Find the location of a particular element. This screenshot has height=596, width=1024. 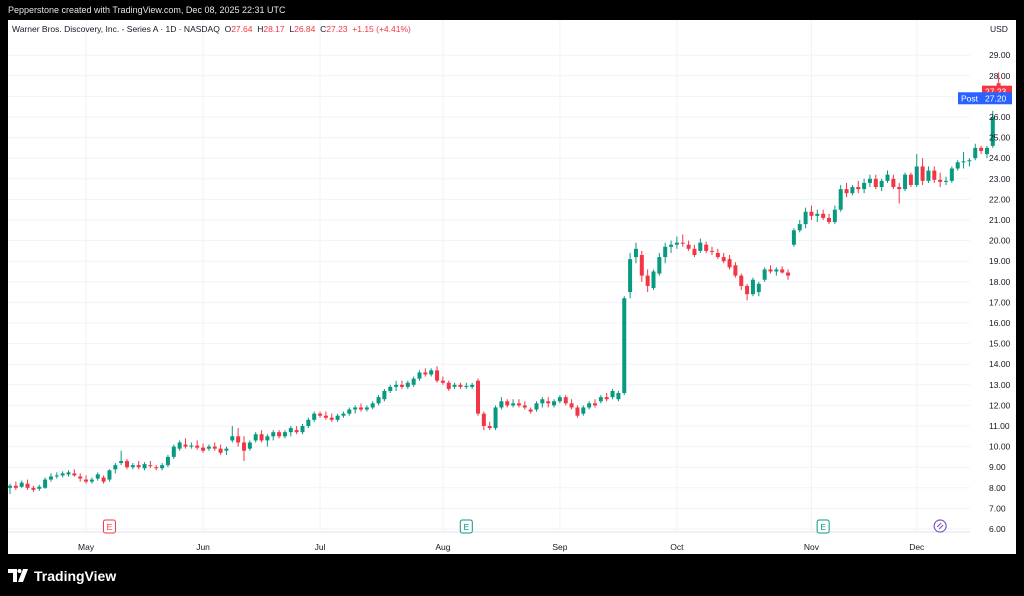

earnings-marker: E is located at coordinates (823, 526).